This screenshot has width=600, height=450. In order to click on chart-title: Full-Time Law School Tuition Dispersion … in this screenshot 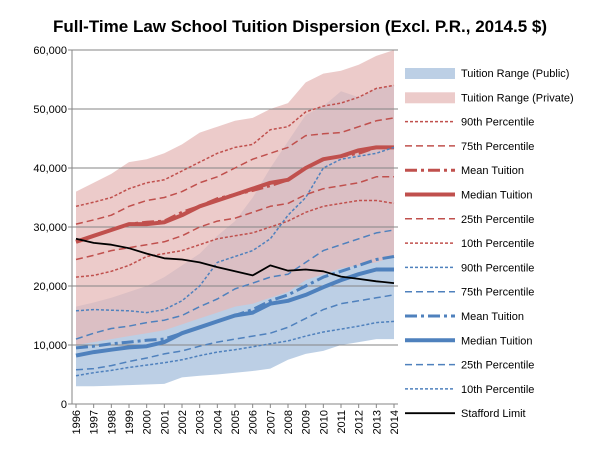, I will do `click(300, 26)`.